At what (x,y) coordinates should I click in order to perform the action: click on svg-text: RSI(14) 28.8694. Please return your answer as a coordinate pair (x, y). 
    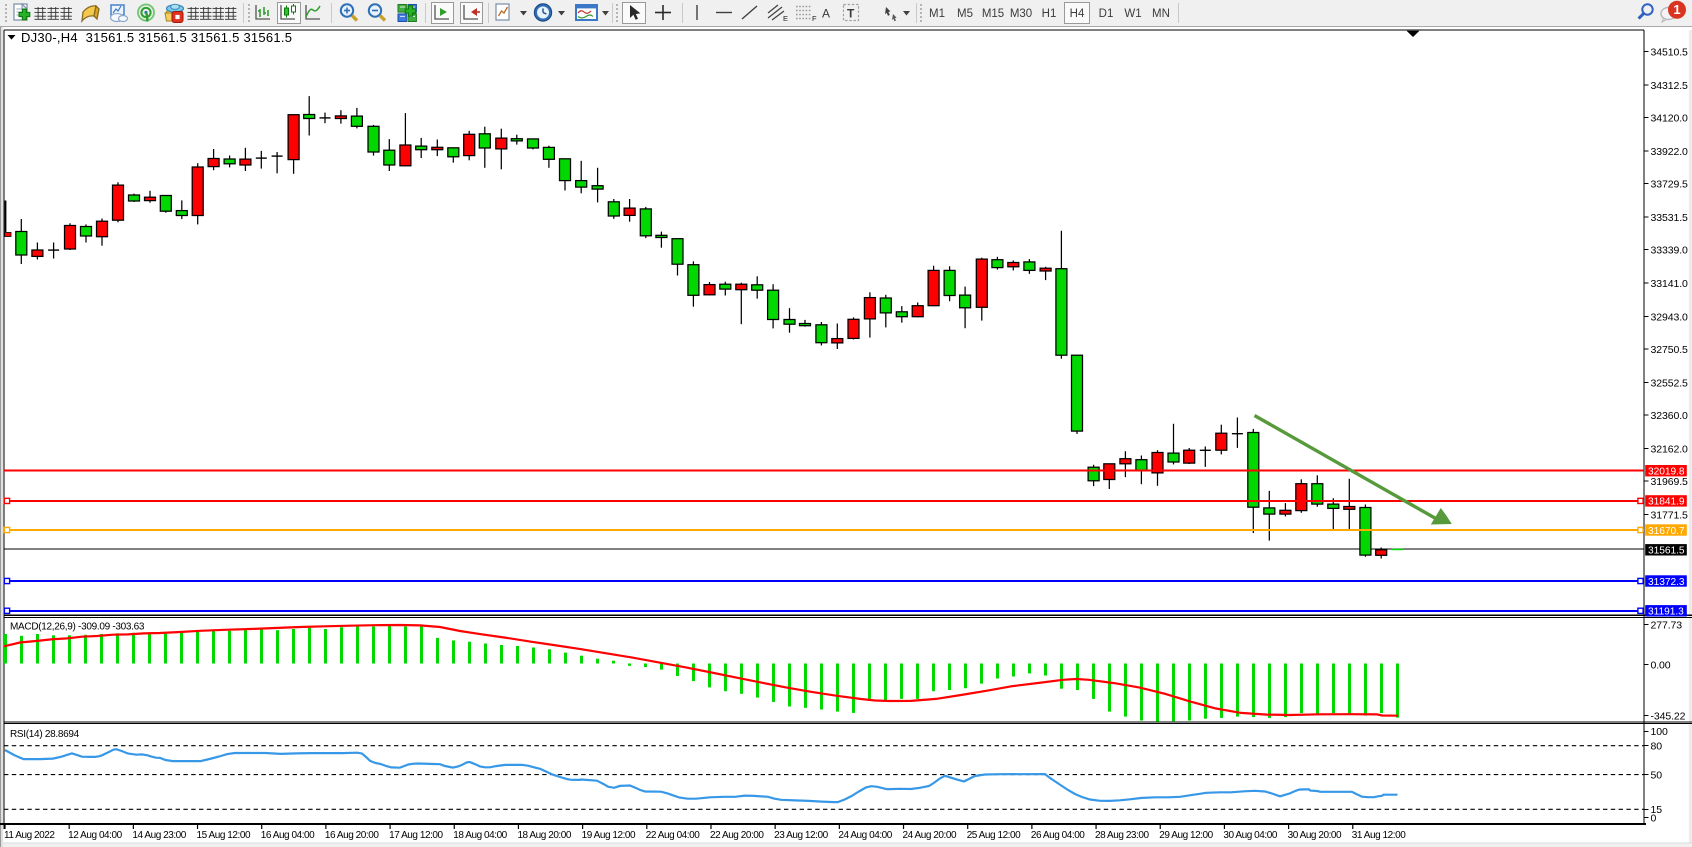
    Looking at the image, I should click on (45, 734).